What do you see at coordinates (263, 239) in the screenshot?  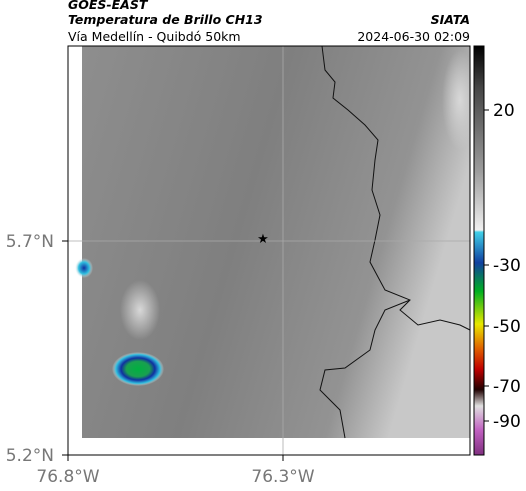 I see `location-star: ★` at bounding box center [263, 239].